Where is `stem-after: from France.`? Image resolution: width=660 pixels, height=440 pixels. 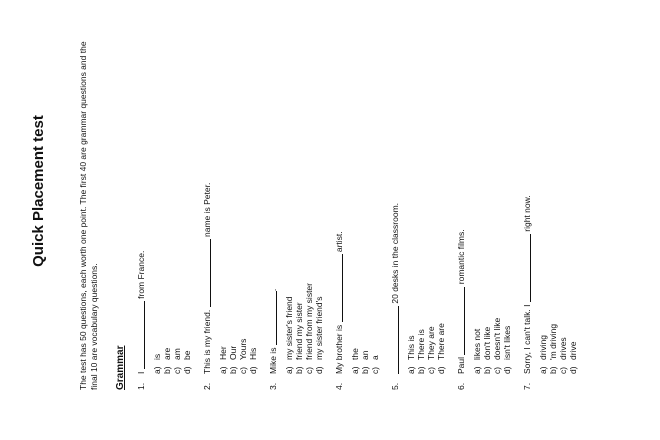
stem-after: from France. is located at coordinates (141, 274).